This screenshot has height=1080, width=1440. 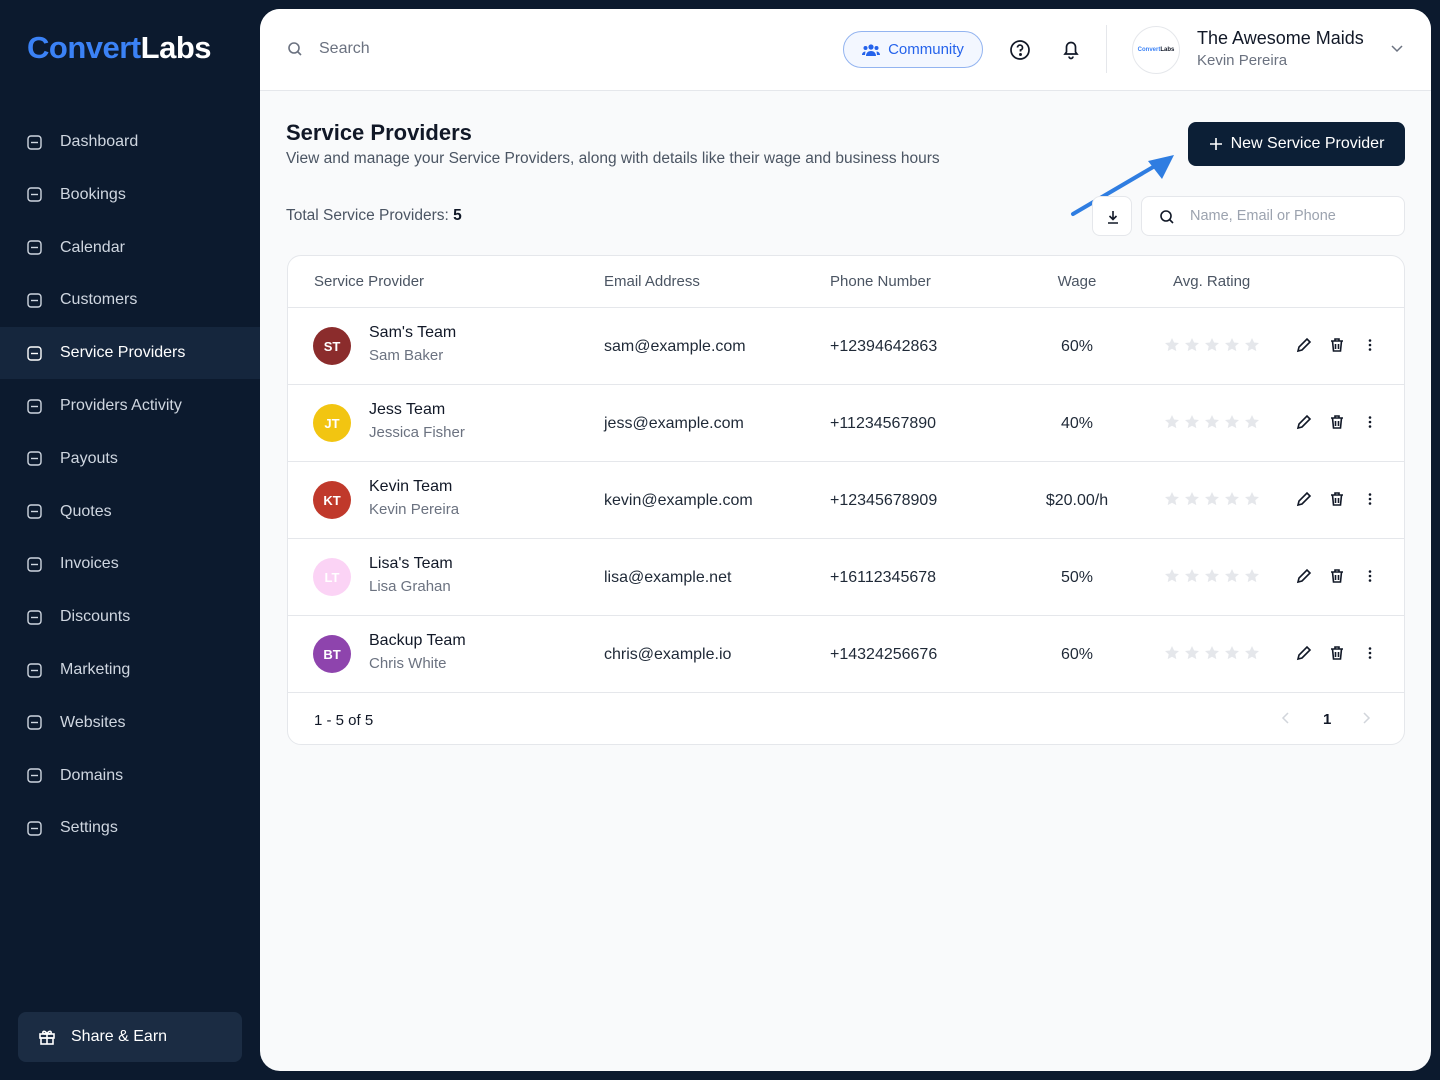 What do you see at coordinates (674, 423) in the screenshot?
I see `email: jess@example.com` at bounding box center [674, 423].